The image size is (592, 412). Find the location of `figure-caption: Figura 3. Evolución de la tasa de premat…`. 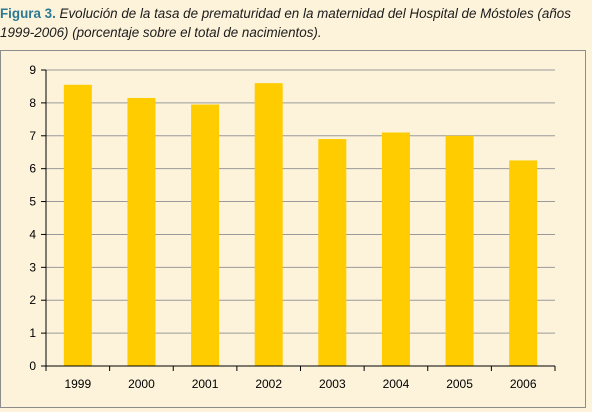

figure-caption: Figura 3. Evolución de la tasa de premat… is located at coordinates (294, 23).